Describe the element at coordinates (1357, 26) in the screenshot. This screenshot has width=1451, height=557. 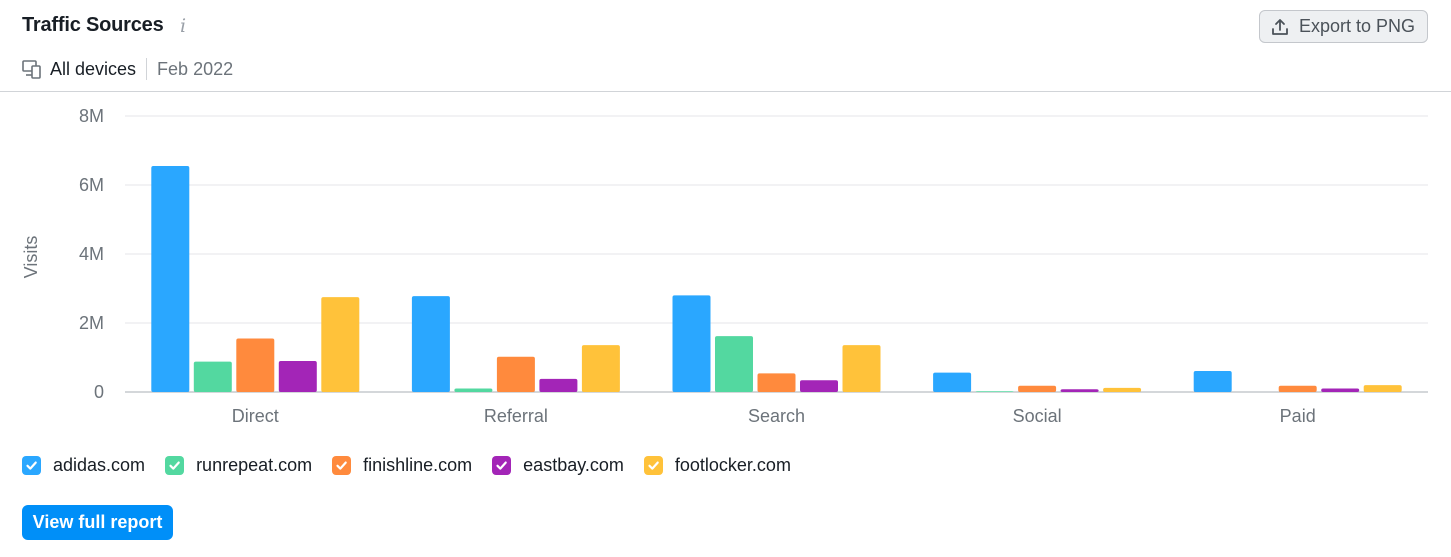
I see `export-button-label: Export to PNG` at that location.